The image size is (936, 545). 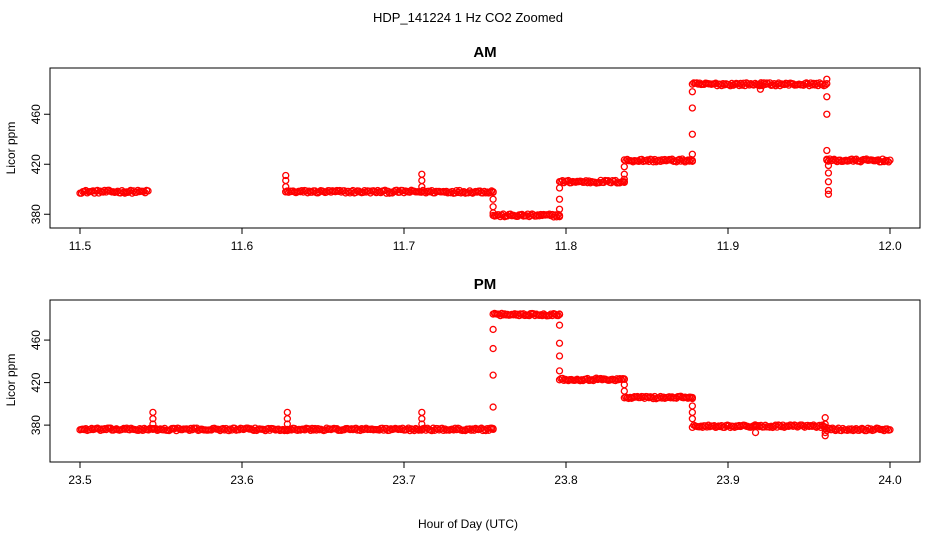 What do you see at coordinates (728, 480) in the screenshot?
I see `x-tick-label: 23.9` at bounding box center [728, 480].